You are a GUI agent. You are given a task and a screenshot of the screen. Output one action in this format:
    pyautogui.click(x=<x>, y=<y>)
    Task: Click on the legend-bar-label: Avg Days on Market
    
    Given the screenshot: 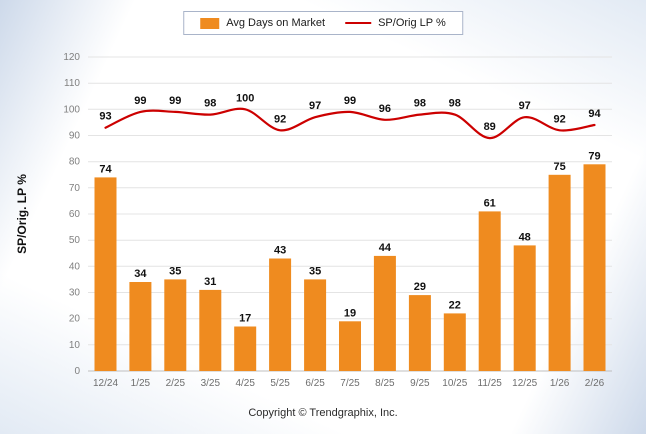 What is the action you would take?
    pyautogui.click(x=276, y=23)
    